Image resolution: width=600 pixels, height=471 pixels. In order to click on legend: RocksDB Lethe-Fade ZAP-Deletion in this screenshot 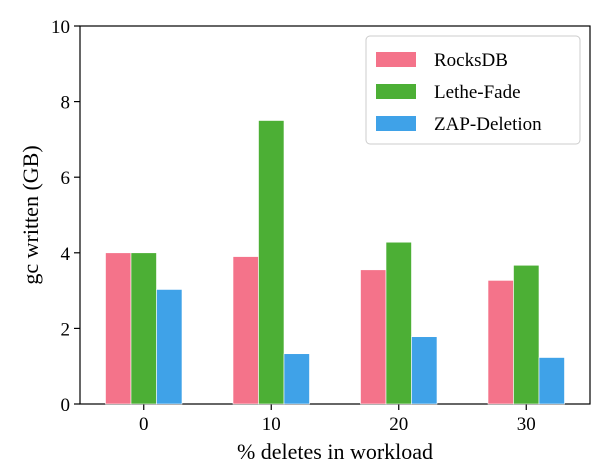, I will do `click(473, 90)`.